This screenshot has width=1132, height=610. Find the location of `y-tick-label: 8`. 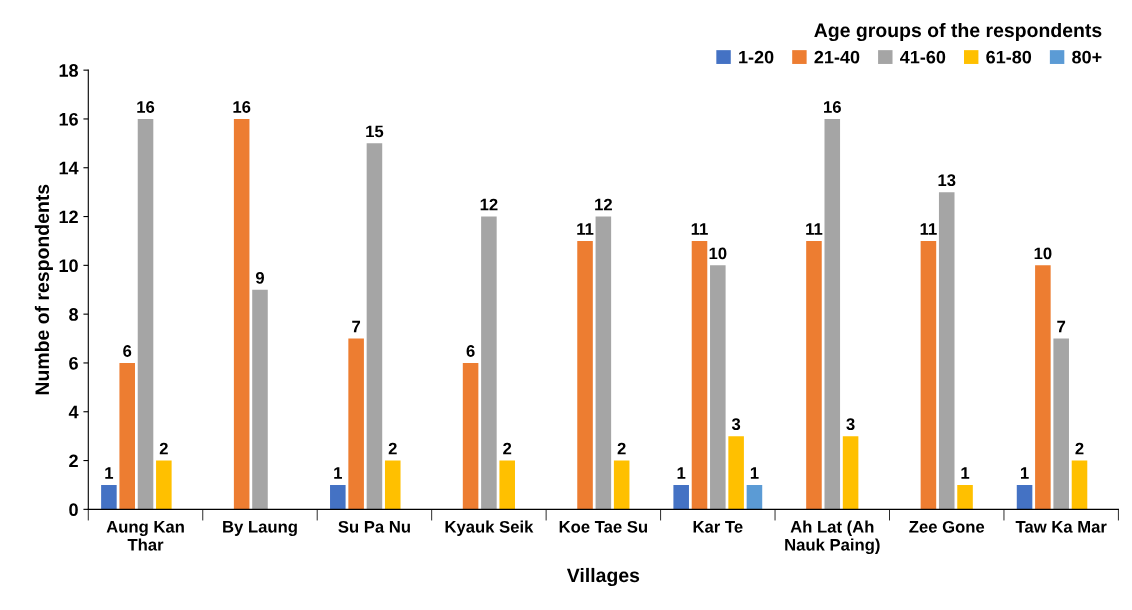

y-tick-label: 8 is located at coordinates (74, 314).